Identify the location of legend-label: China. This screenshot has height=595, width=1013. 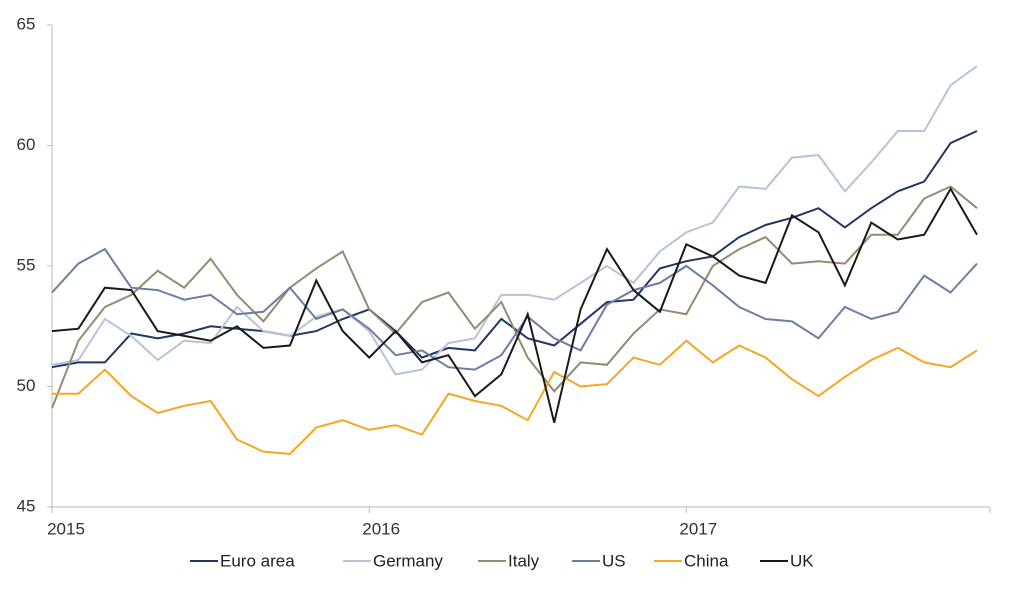
(706, 560).